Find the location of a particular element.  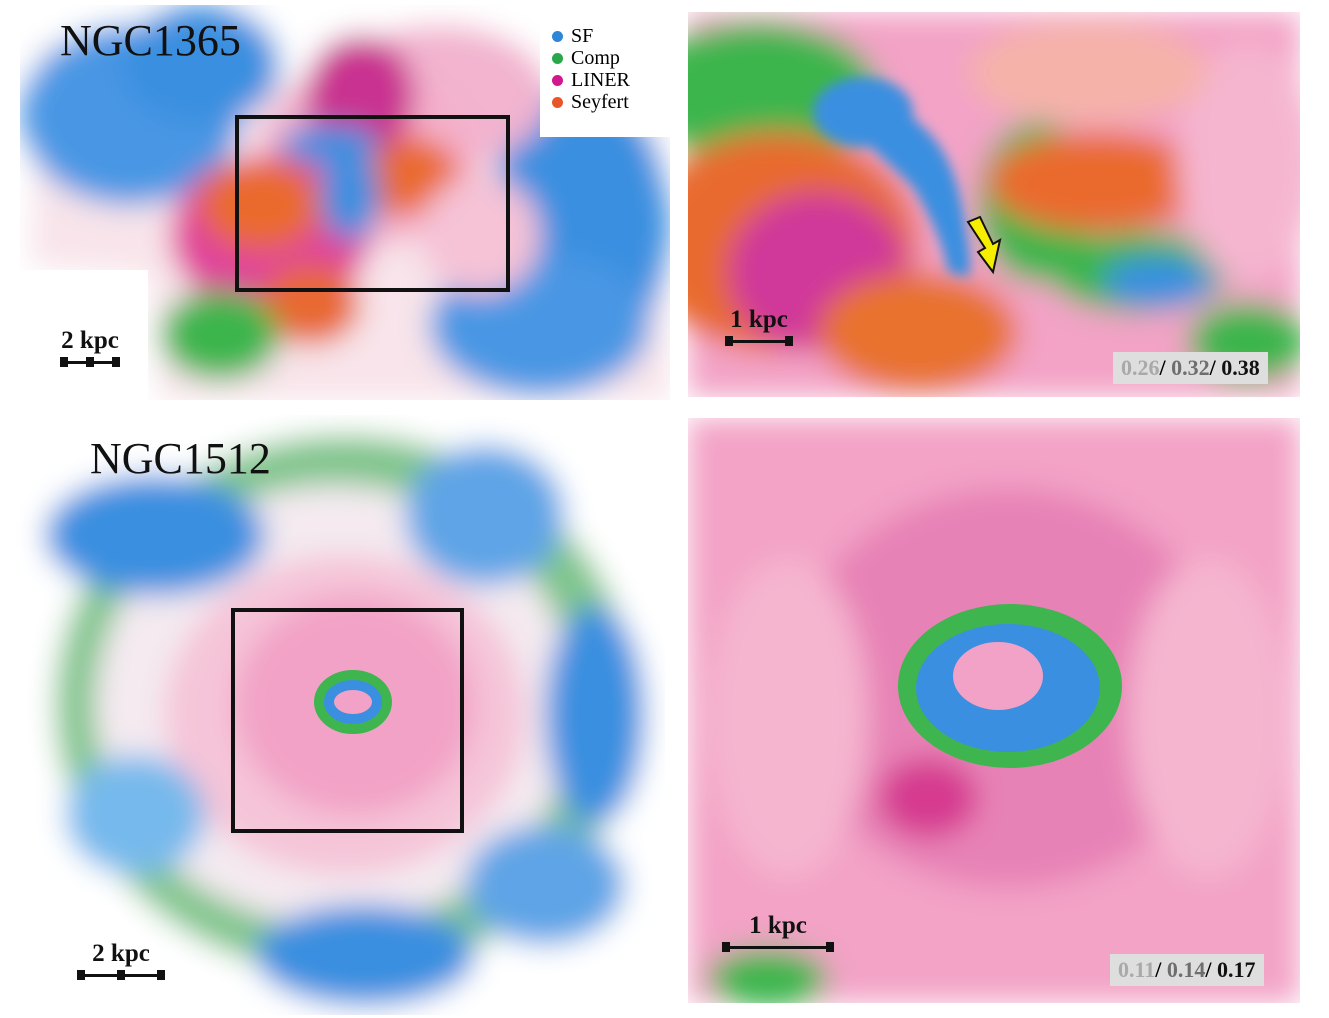

legend: SF Comp LINER Seyfert is located at coordinates (590, 70).